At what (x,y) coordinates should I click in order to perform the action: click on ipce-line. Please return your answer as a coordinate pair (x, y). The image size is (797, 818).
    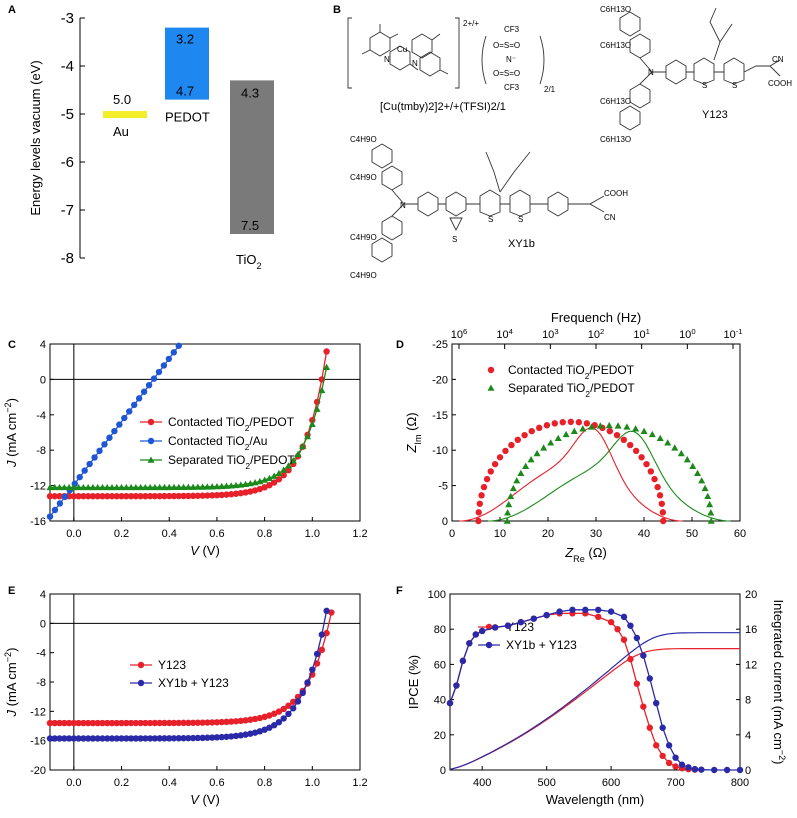
    Looking at the image, I should click on (594, 690).